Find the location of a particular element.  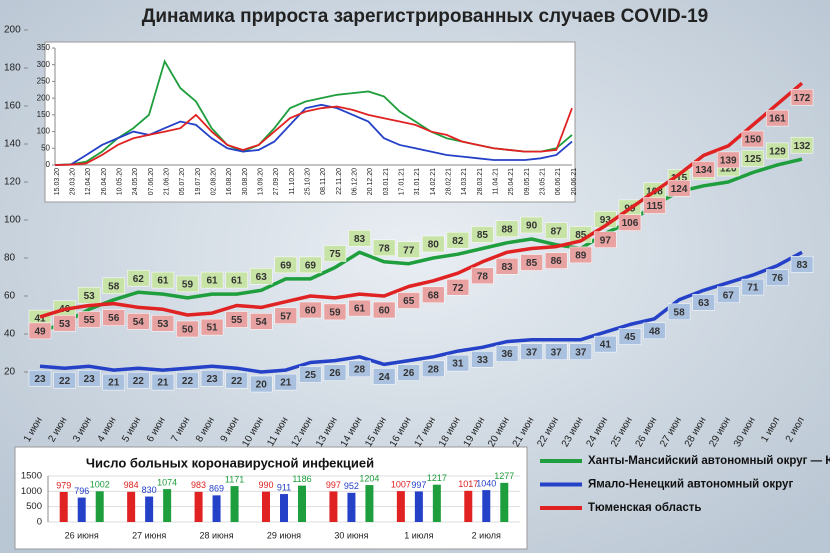

value-label: 25 is located at coordinates (311, 375).